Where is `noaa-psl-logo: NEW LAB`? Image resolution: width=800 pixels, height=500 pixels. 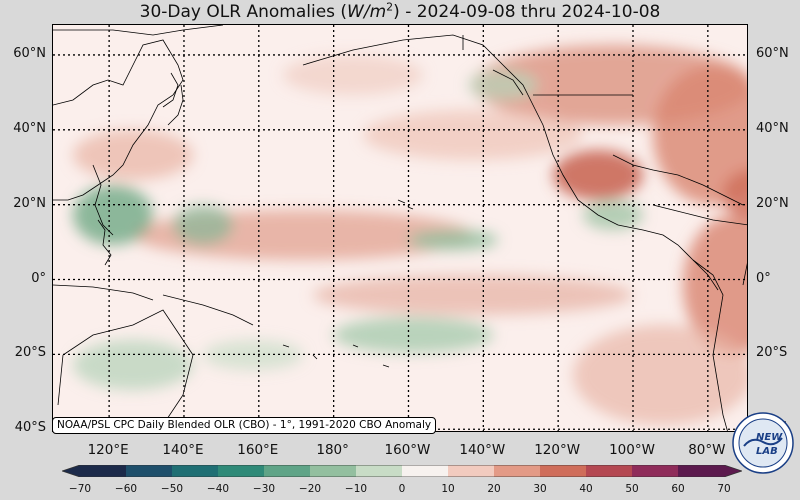
noaa-psl-logo: NEW LAB is located at coordinates (763, 443).